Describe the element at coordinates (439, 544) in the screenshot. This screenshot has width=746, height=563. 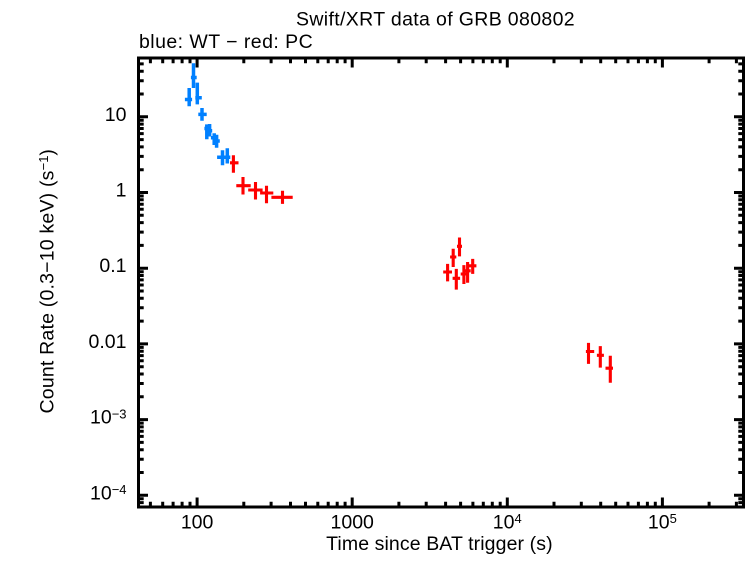
I see `svg-text: Time since BAT trigger (s)` at that location.